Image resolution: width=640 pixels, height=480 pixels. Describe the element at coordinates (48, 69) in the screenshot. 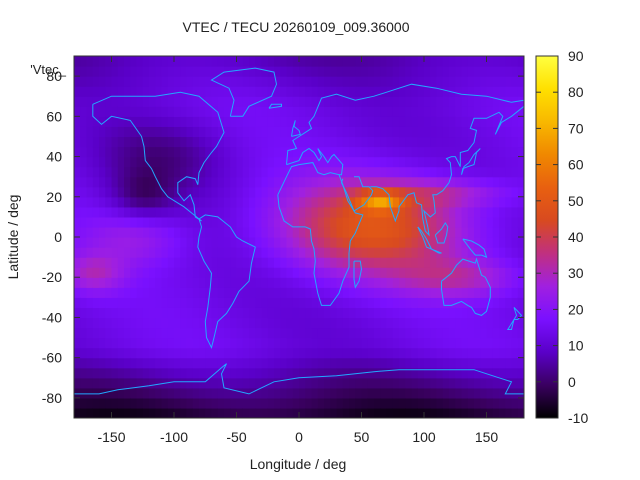

I see `series-label: 'Vtec_` at that location.